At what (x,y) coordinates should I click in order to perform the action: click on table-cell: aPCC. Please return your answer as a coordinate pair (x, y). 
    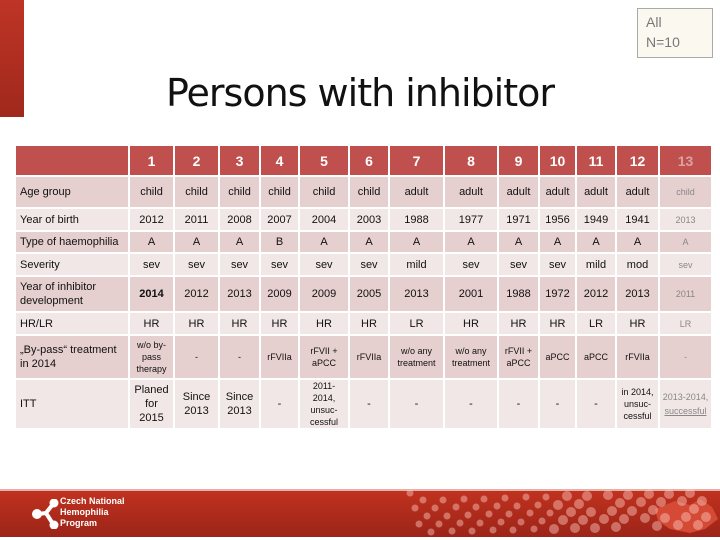
    Looking at the image, I should click on (596, 357).